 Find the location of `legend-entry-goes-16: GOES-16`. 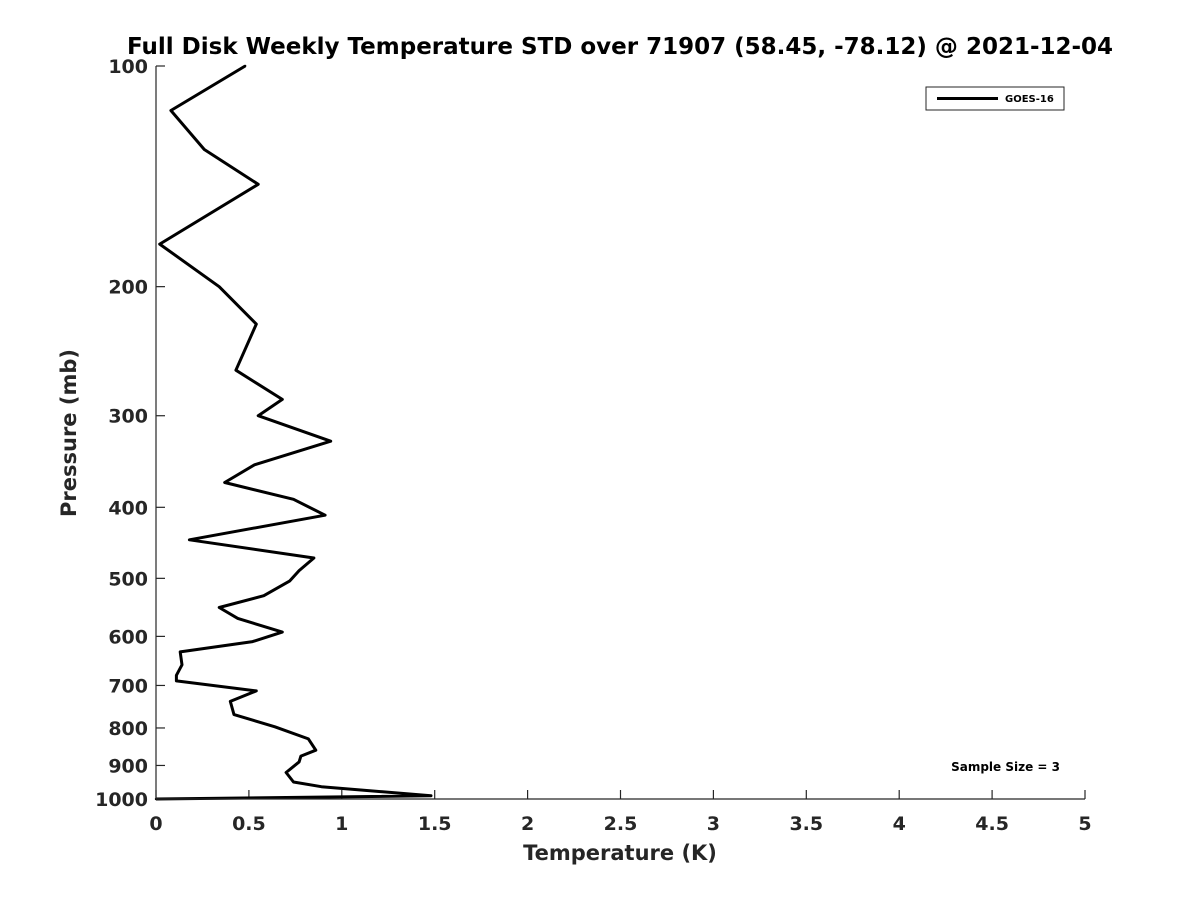

legend-entry-goes-16: GOES-16 is located at coordinates (1029, 99).